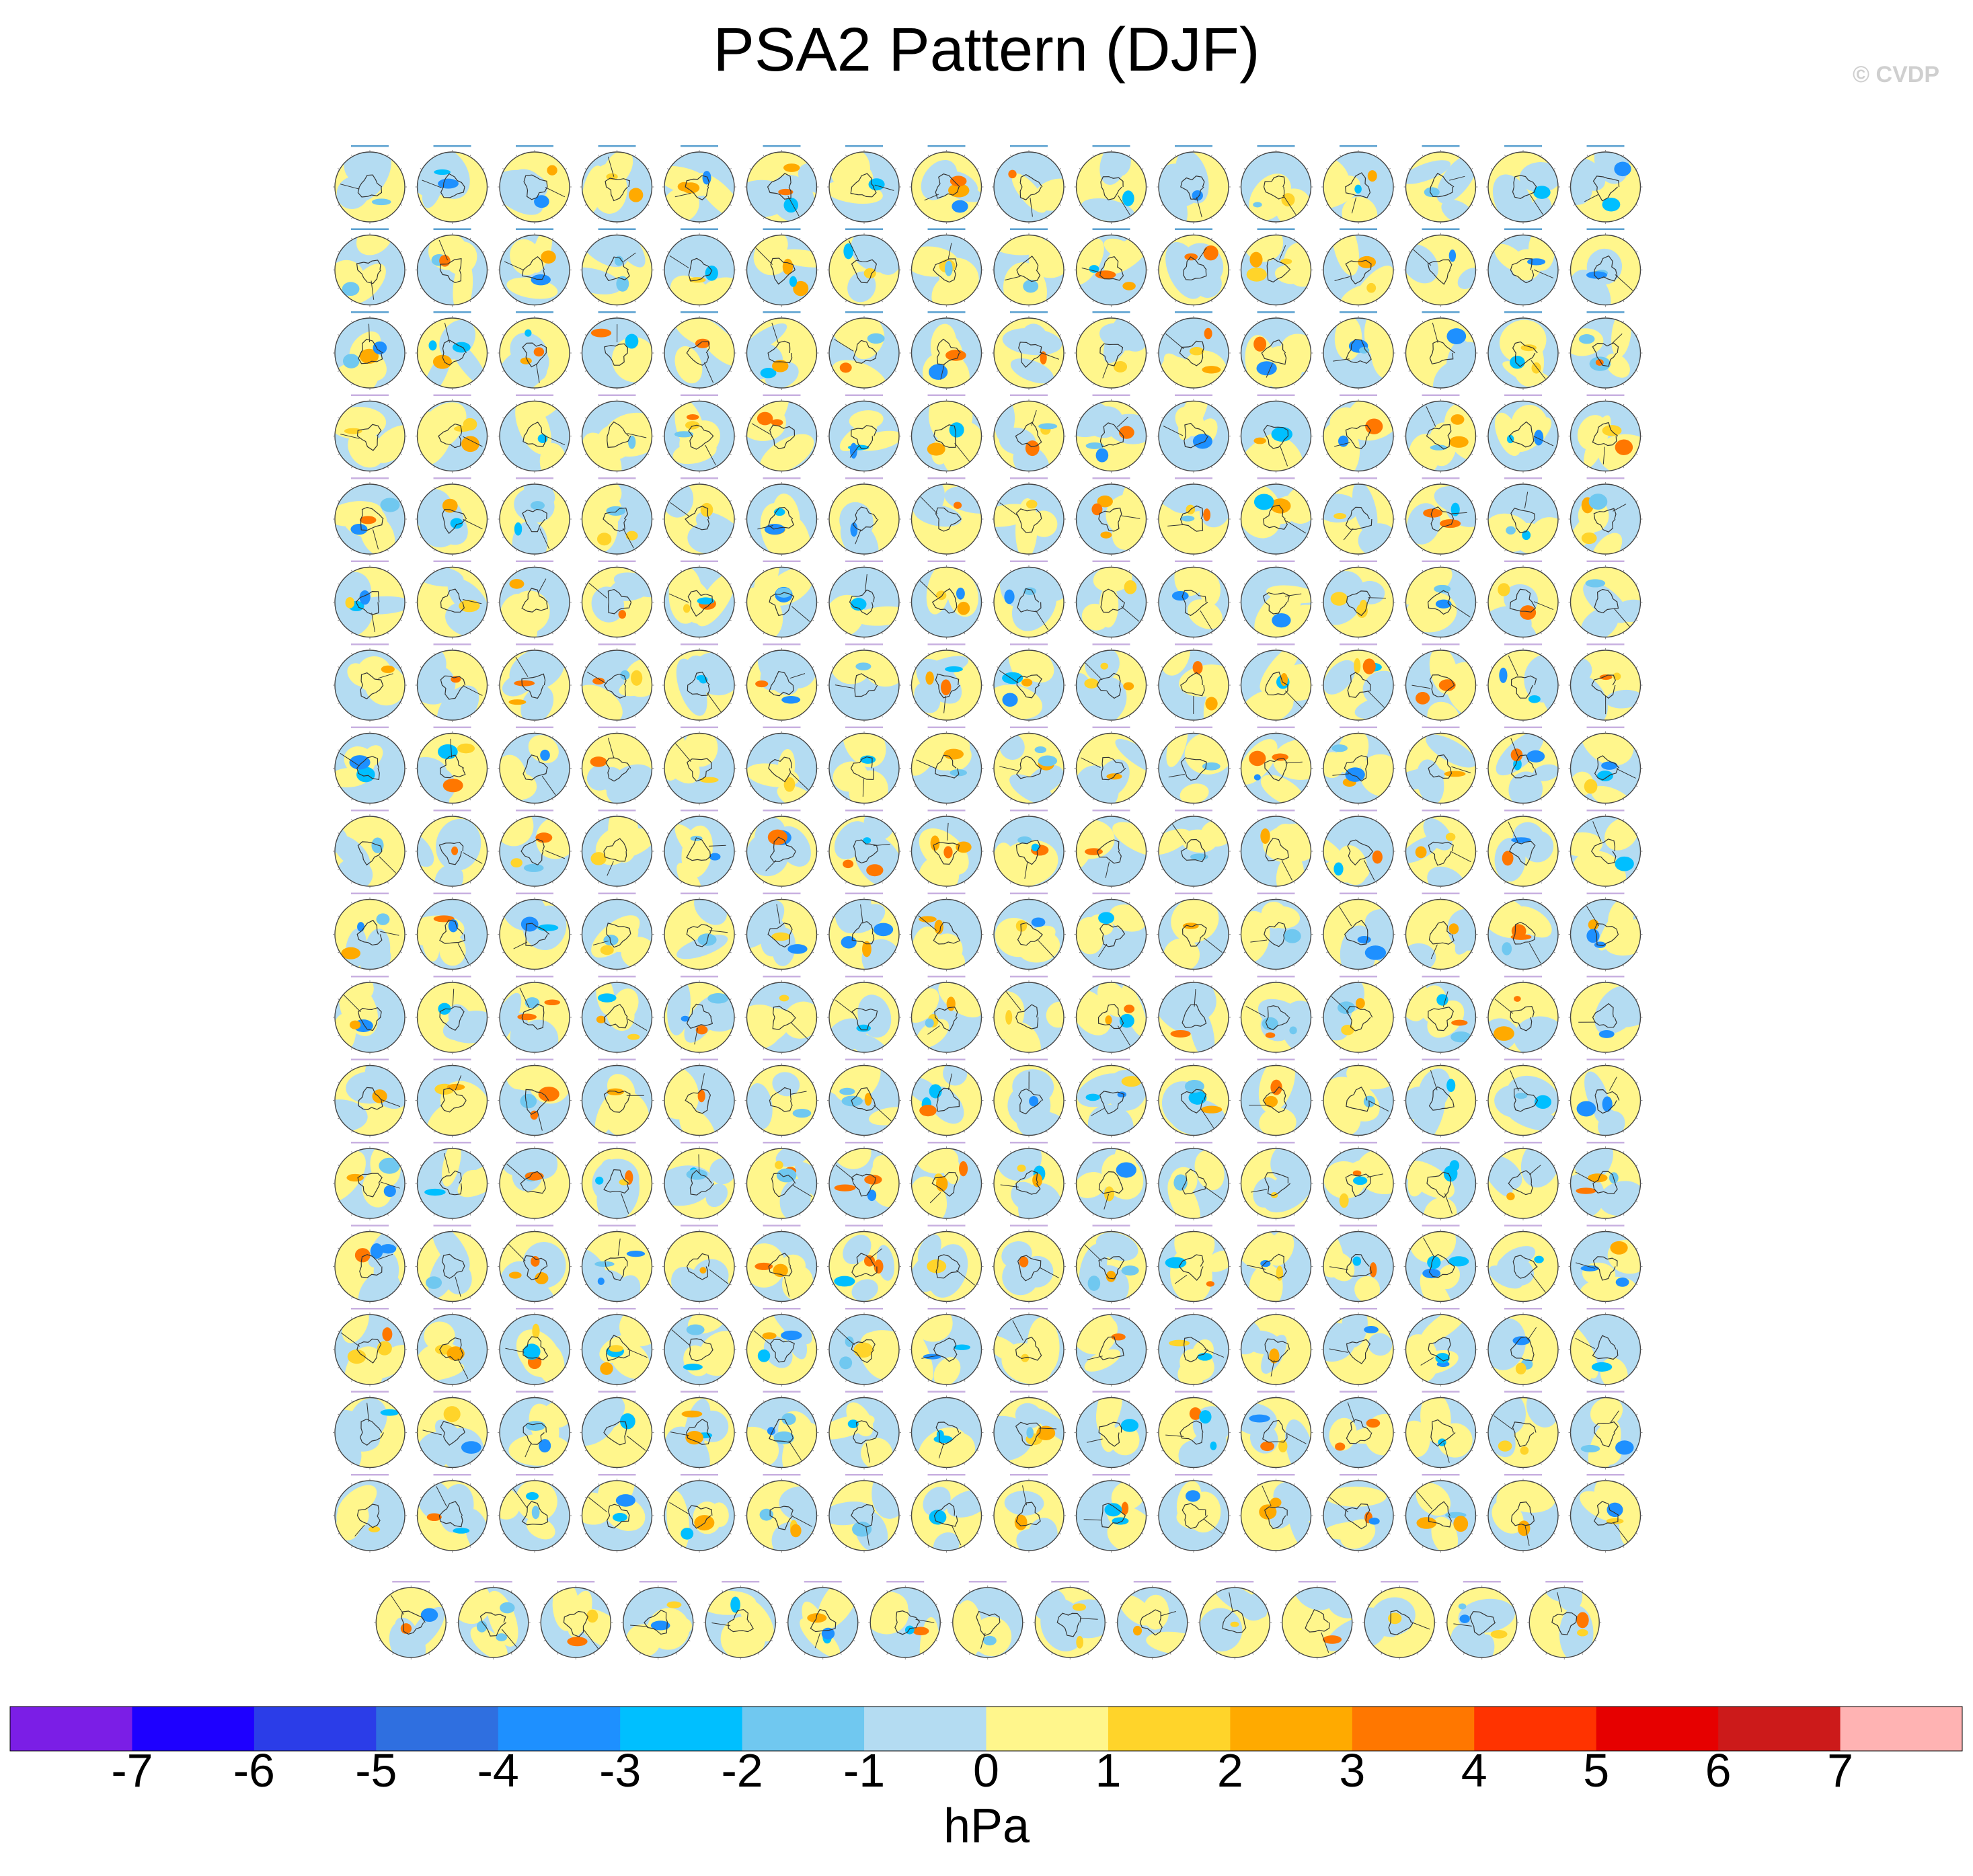 The image size is (1973, 1876). Describe the element at coordinates (132, 1770) in the screenshot. I see `colorbar-tick-label: -7` at that location.